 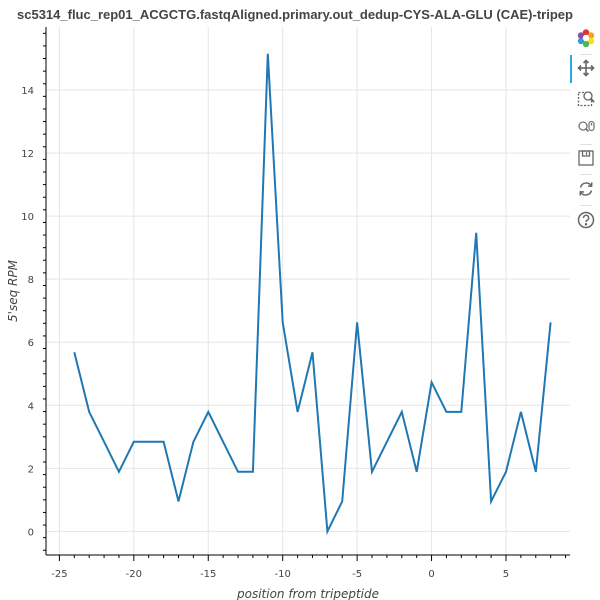 What do you see at coordinates (571, 69) in the screenshot?
I see `active-tool-indicator` at bounding box center [571, 69].